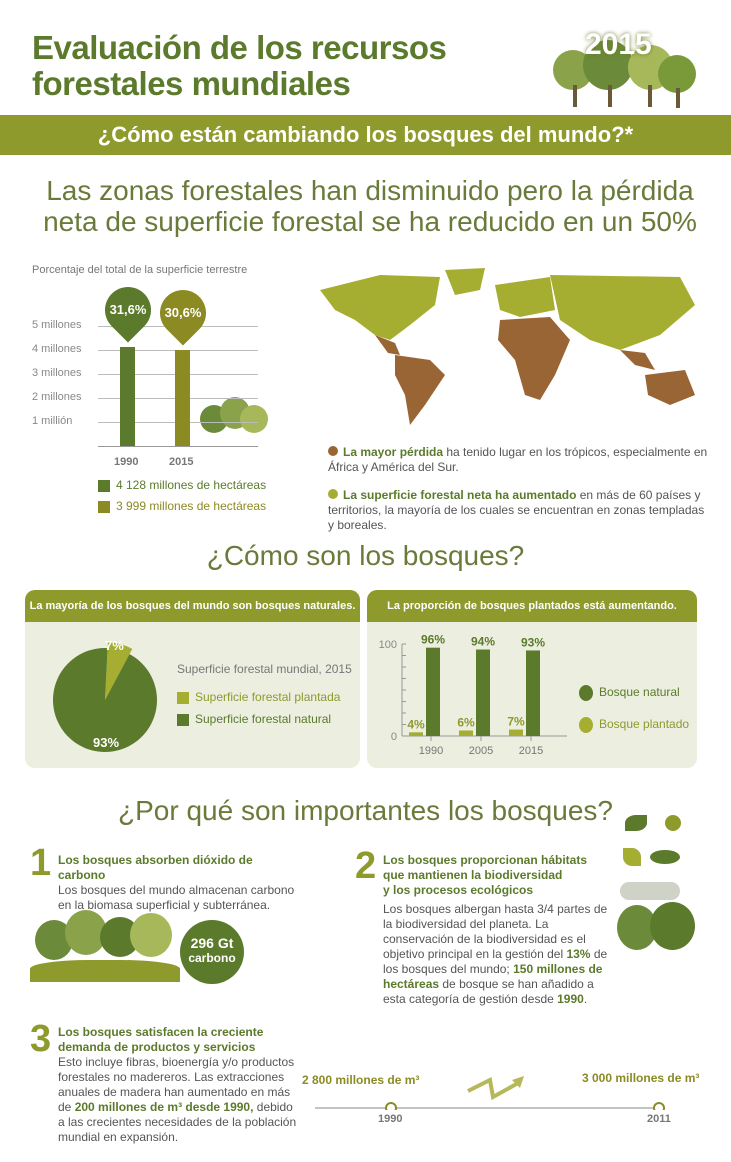 The image size is (731, 1162). What do you see at coordinates (394, 737) in the screenshot?
I see `y-tick: 0` at bounding box center [394, 737].